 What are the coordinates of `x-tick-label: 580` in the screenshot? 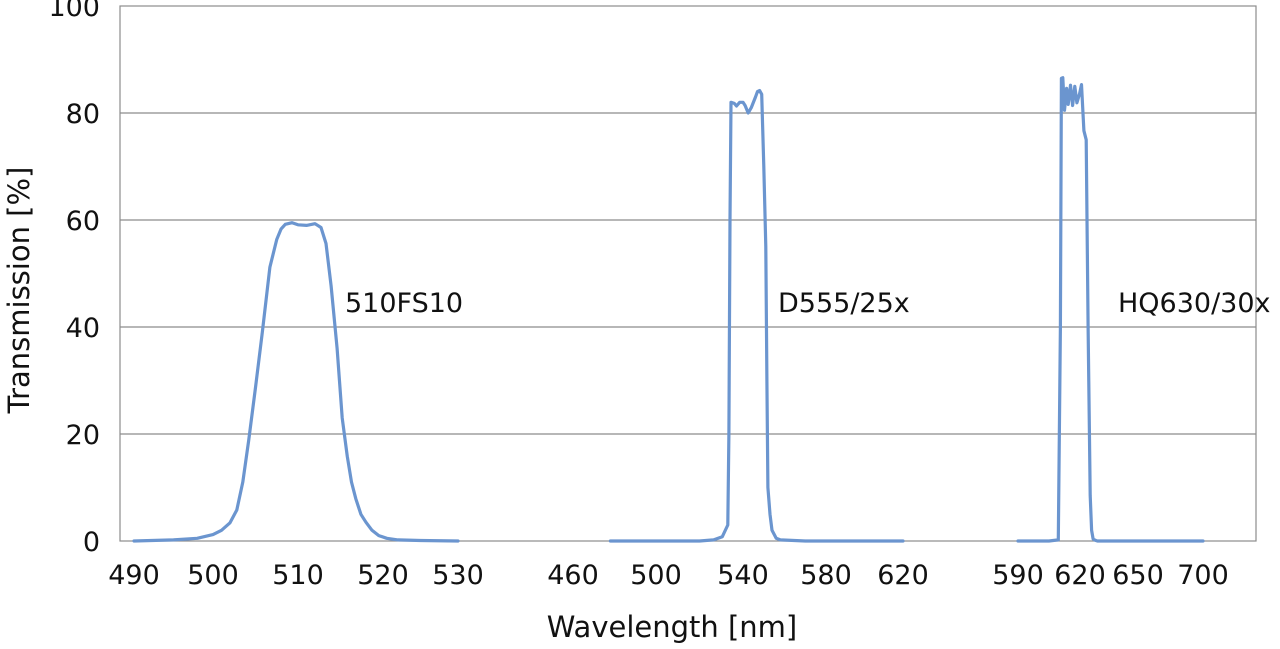 It's located at (826, 575).